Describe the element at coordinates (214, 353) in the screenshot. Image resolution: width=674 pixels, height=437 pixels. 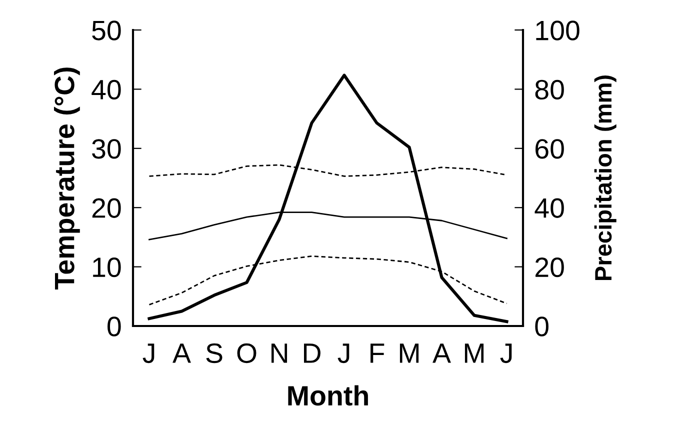
I see `x-tick-label: S` at that location.